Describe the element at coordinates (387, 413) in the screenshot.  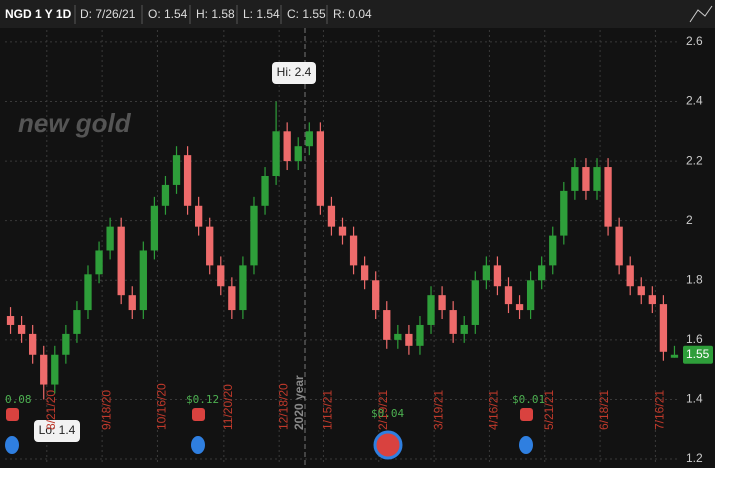
I see `dividend-label: $0.04` at that location.